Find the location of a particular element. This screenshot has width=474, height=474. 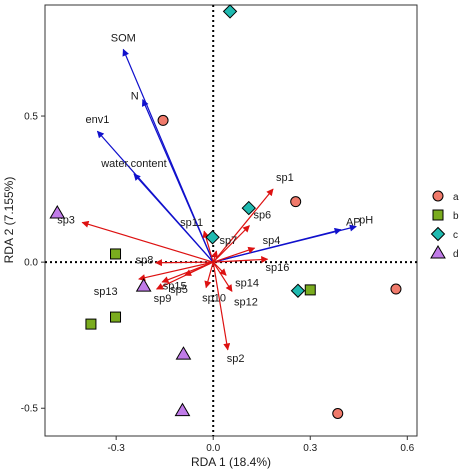

sp12-label: sp12 is located at coordinates (246, 302).